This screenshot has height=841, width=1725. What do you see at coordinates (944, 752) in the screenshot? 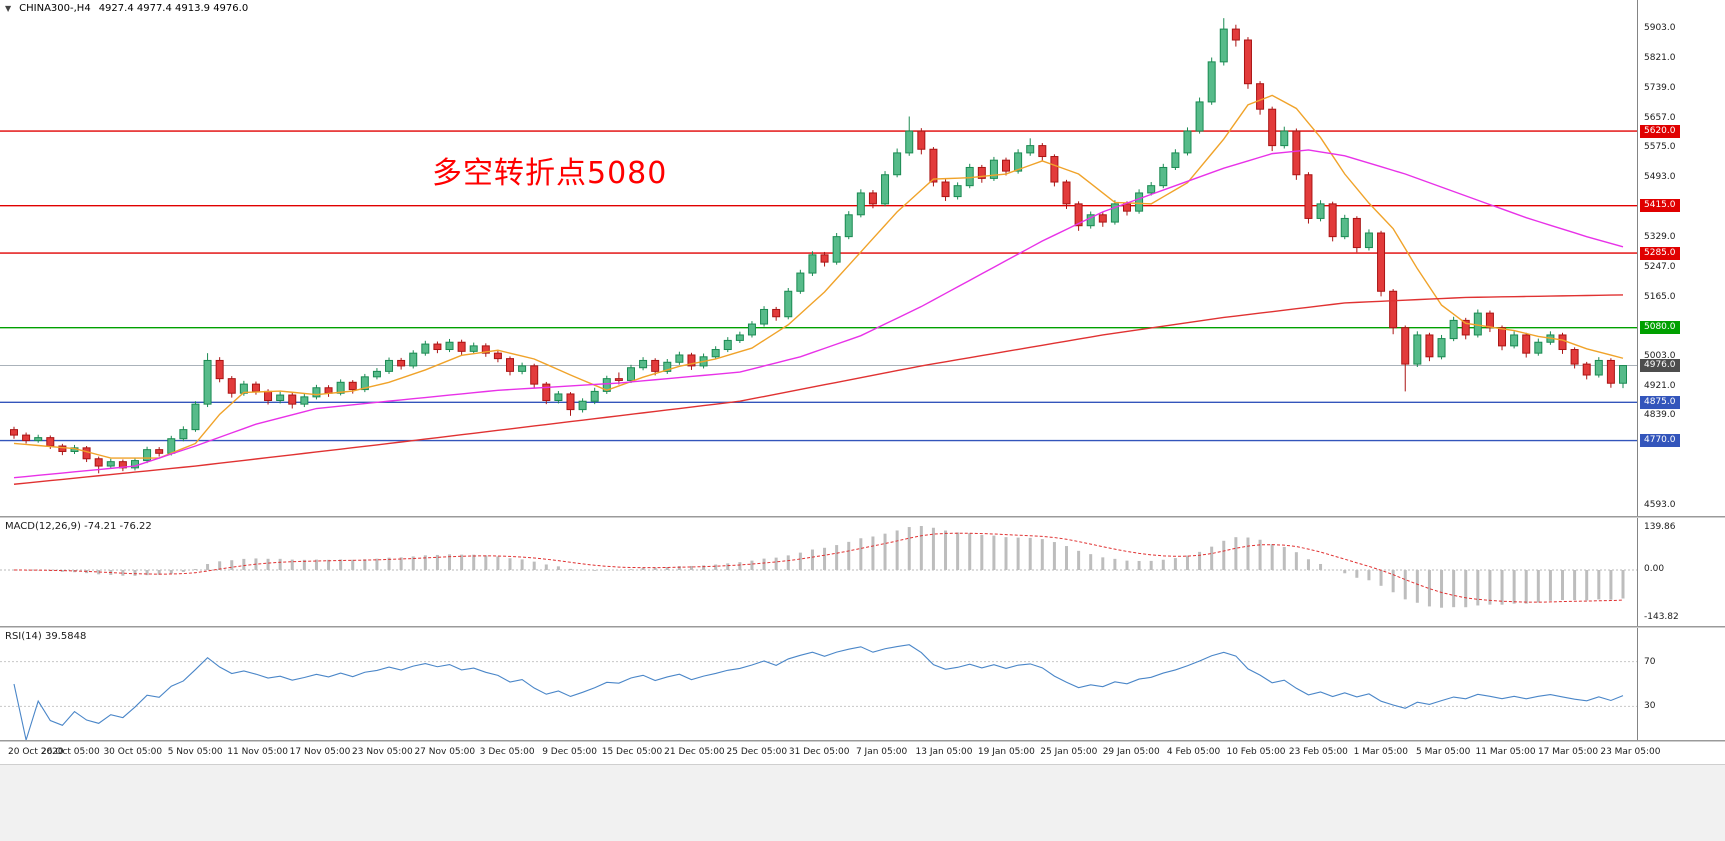
I see `time-axis-label: 13 Jan 05:00` at bounding box center [944, 752].